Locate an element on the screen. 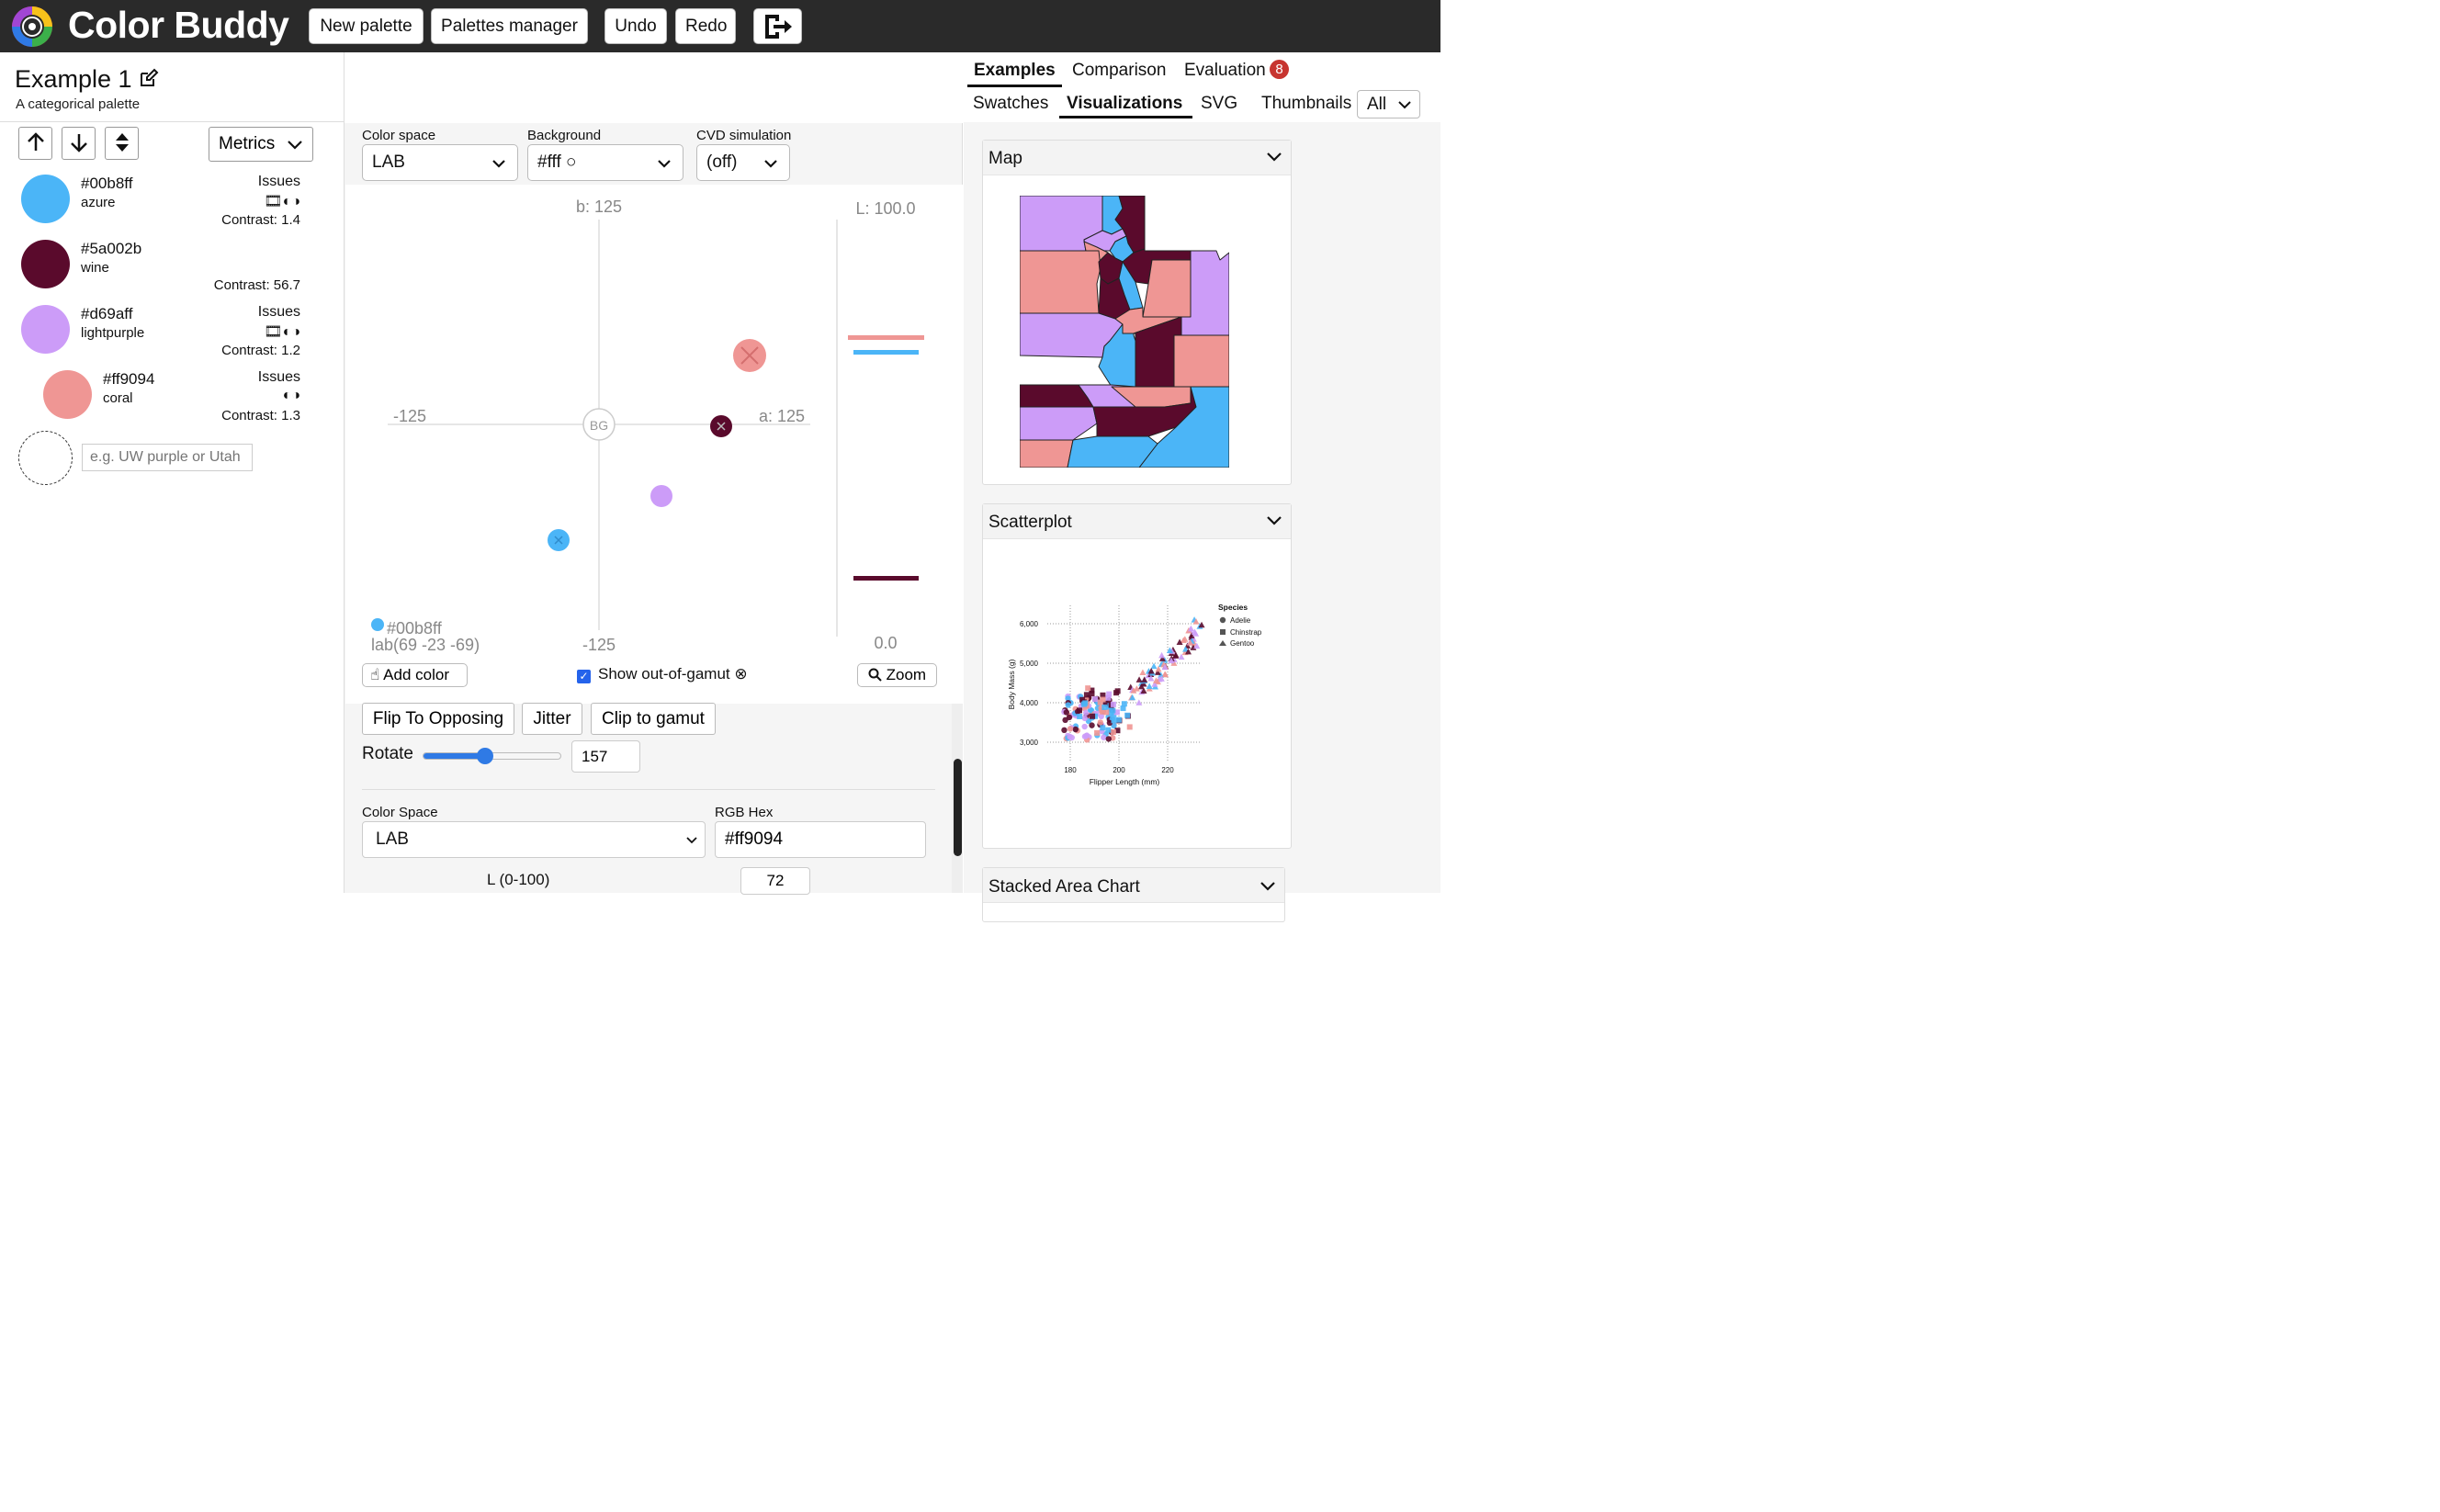 The width and height of the screenshot is (2440, 1512). palettes-manager-button: Palettes manager is located at coordinates (509, 26).